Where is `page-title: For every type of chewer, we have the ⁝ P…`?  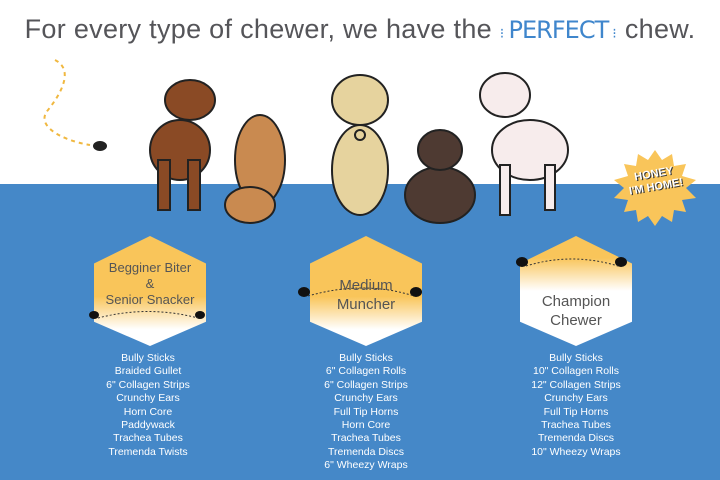 page-title: For every type of chewer, we have the ⁝ P… is located at coordinates (360, 29).